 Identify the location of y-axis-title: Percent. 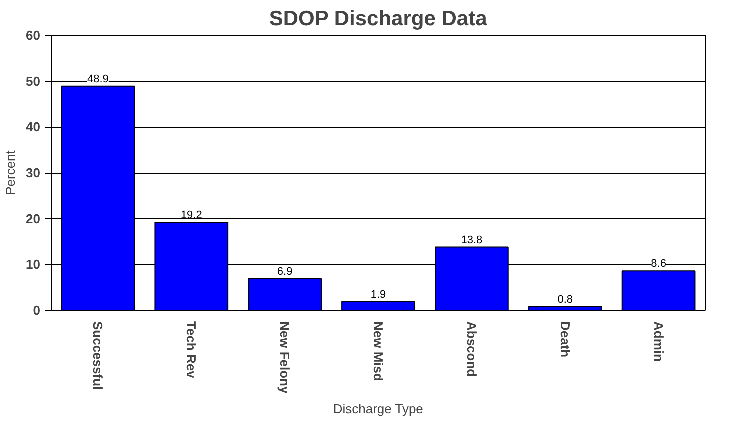
(10, 173).